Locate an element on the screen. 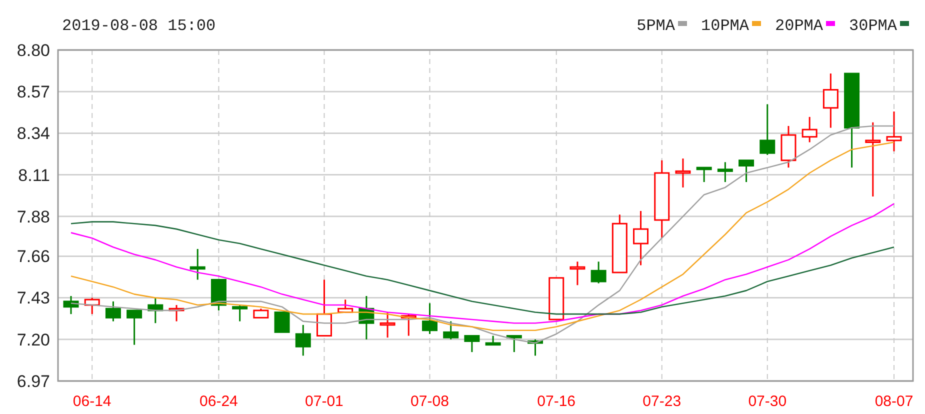 This screenshot has height=414, width=925. y-tick-label: 7.66 is located at coordinates (33, 256).